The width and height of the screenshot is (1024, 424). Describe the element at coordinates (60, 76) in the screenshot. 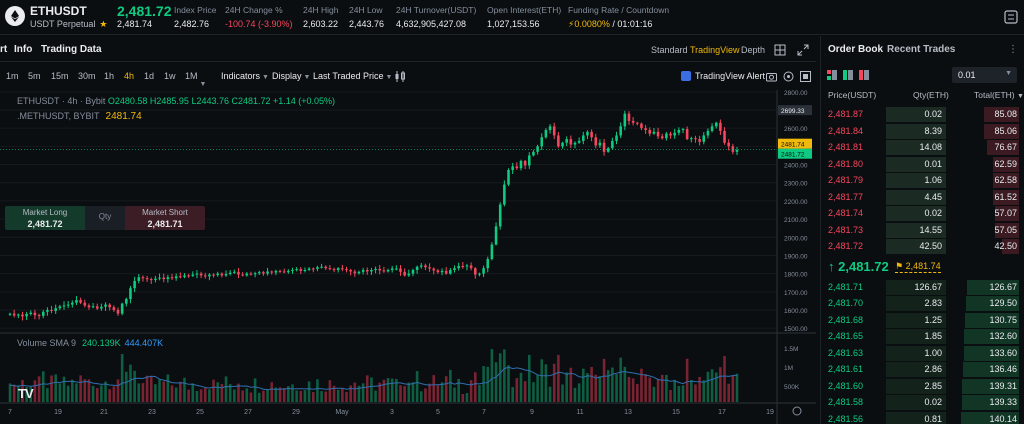

I see `timeframe-15m: 15m` at that location.